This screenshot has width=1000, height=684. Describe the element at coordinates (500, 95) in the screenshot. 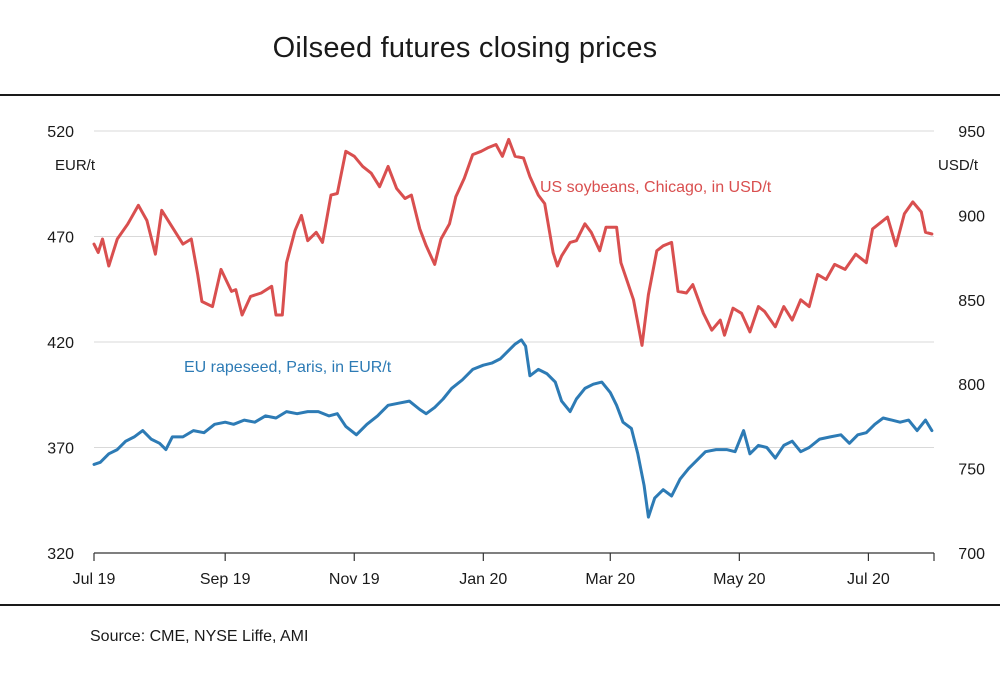

I see `top-rule` at that location.